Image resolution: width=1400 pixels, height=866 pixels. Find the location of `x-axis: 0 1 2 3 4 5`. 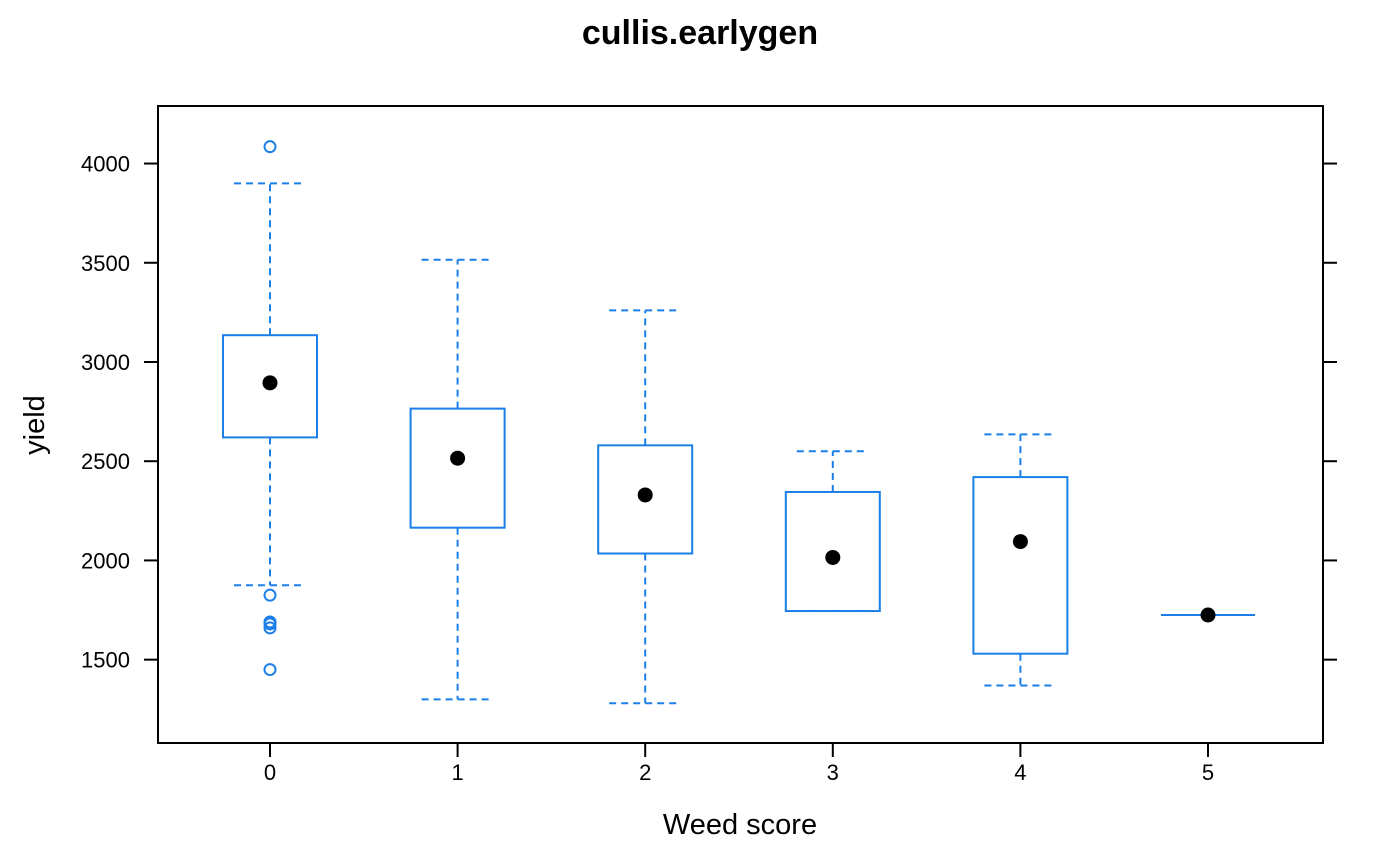

x-axis: 0 1 2 3 4 5 is located at coordinates (739, 764).